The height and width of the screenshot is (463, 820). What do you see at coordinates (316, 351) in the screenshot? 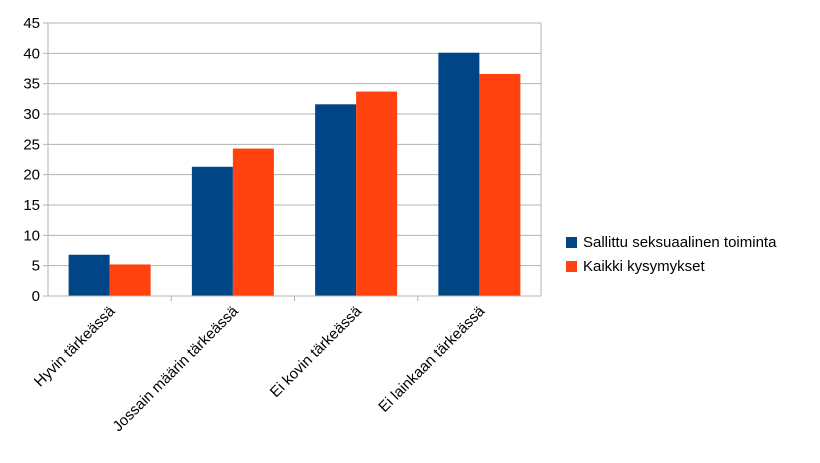
I see `x-category-label: Ei kovin tärkeässä` at bounding box center [316, 351].